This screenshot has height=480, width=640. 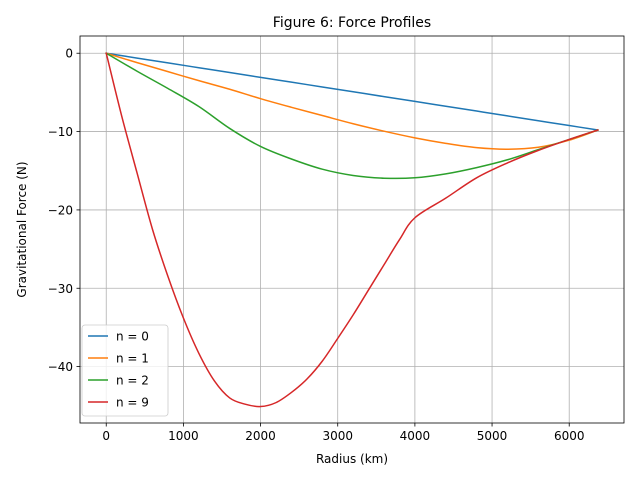 I want to click on y-tick-label: −10, so click(x=60, y=132).